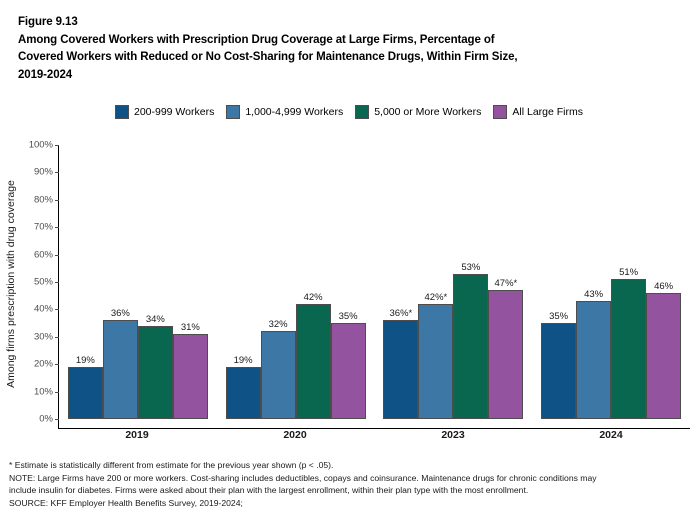 The width and height of the screenshot is (698, 525). What do you see at coordinates (43, 364) in the screenshot?
I see `y-axis-tick-label: 20%` at bounding box center [43, 364].